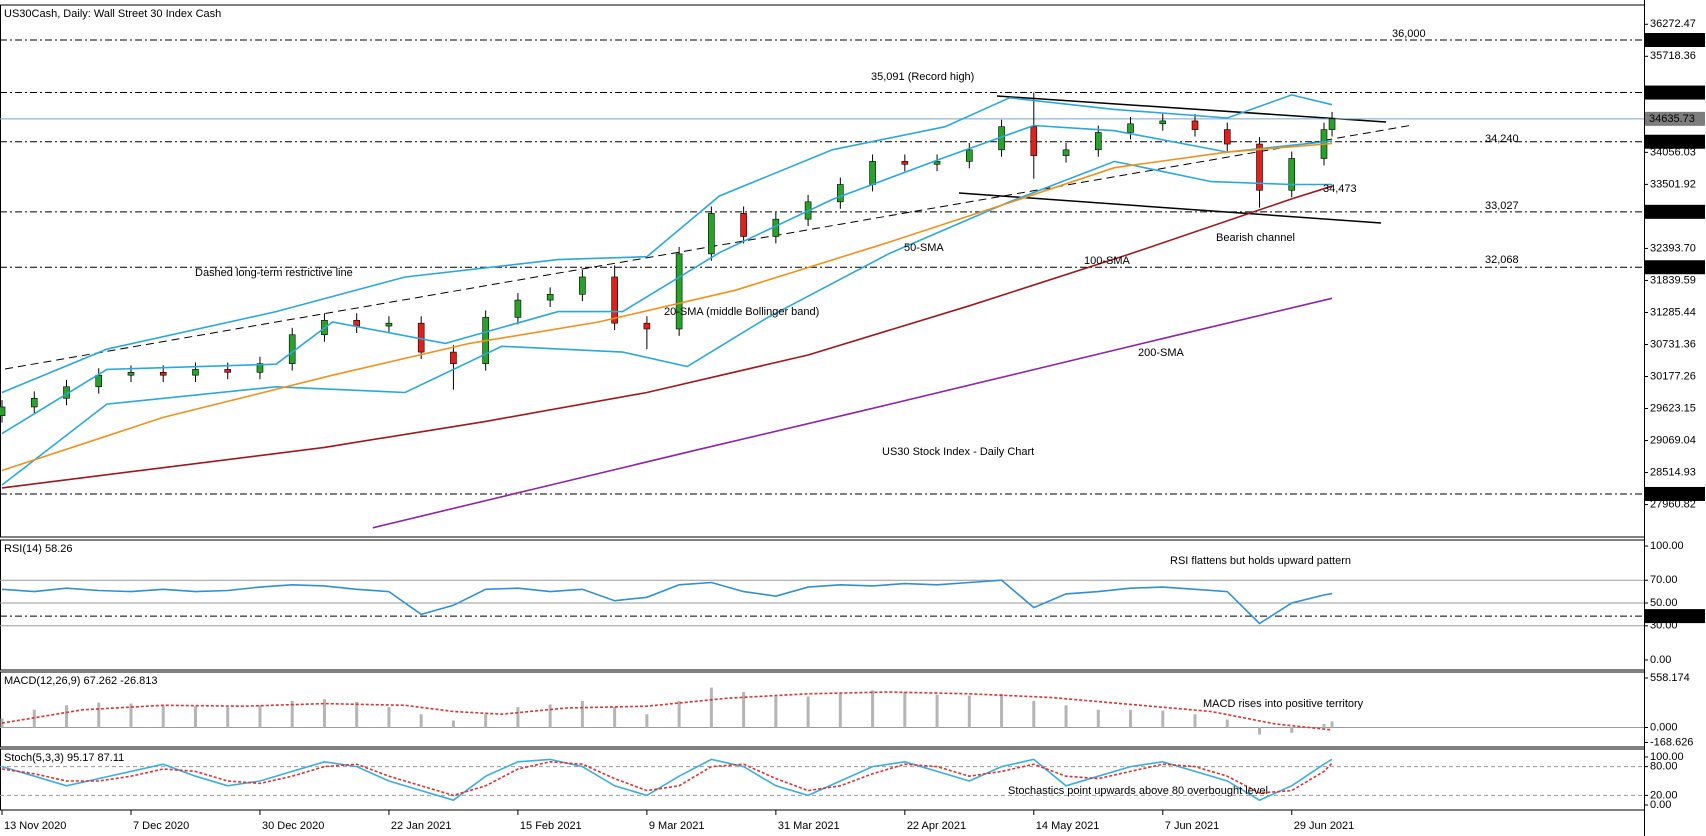 The height and width of the screenshot is (836, 1706). Describe the element at coordinates (551, 826) in the screenshot. I see `x-tick-label: 15 Feb 2021` at that location.